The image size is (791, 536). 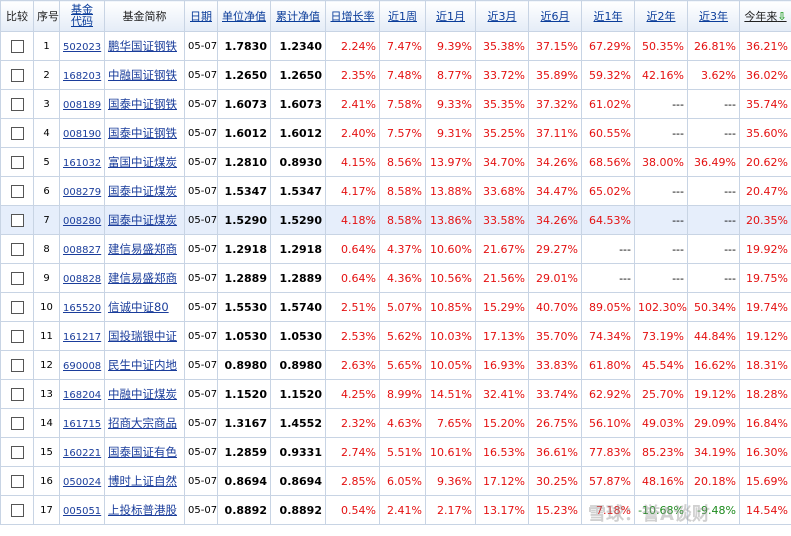 What do you see at coordinates (82, 511) in the screenshot?
I see `fund-code-link: 005051` at bounding box center [82, 511].